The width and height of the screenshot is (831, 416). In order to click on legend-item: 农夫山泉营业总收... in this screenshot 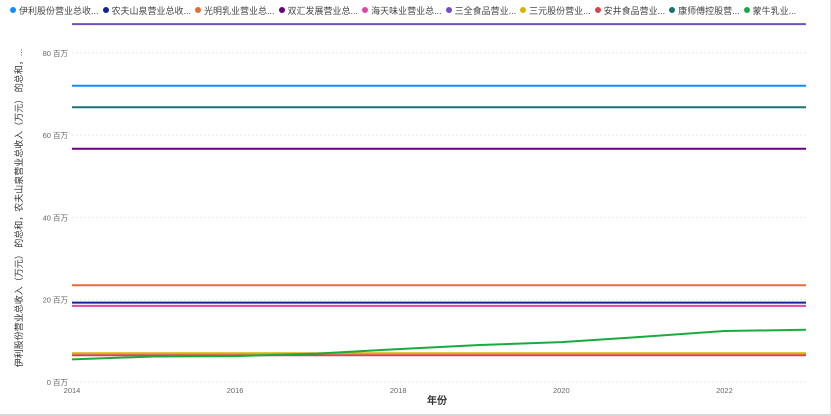, I will do `click(147, 10)`.